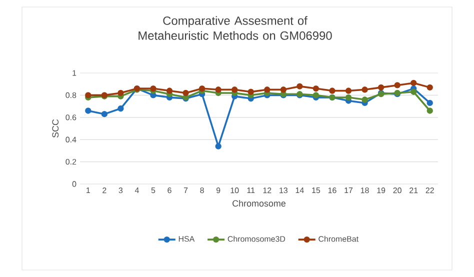 The width and height of the screenshot is (474, 277). What do you see at coordinates (235, 28) in the screenshot?
I see `chart-title: Comparative Assesment of Metaheuristic Methods on GM06990` at bounding box center [235, 28].